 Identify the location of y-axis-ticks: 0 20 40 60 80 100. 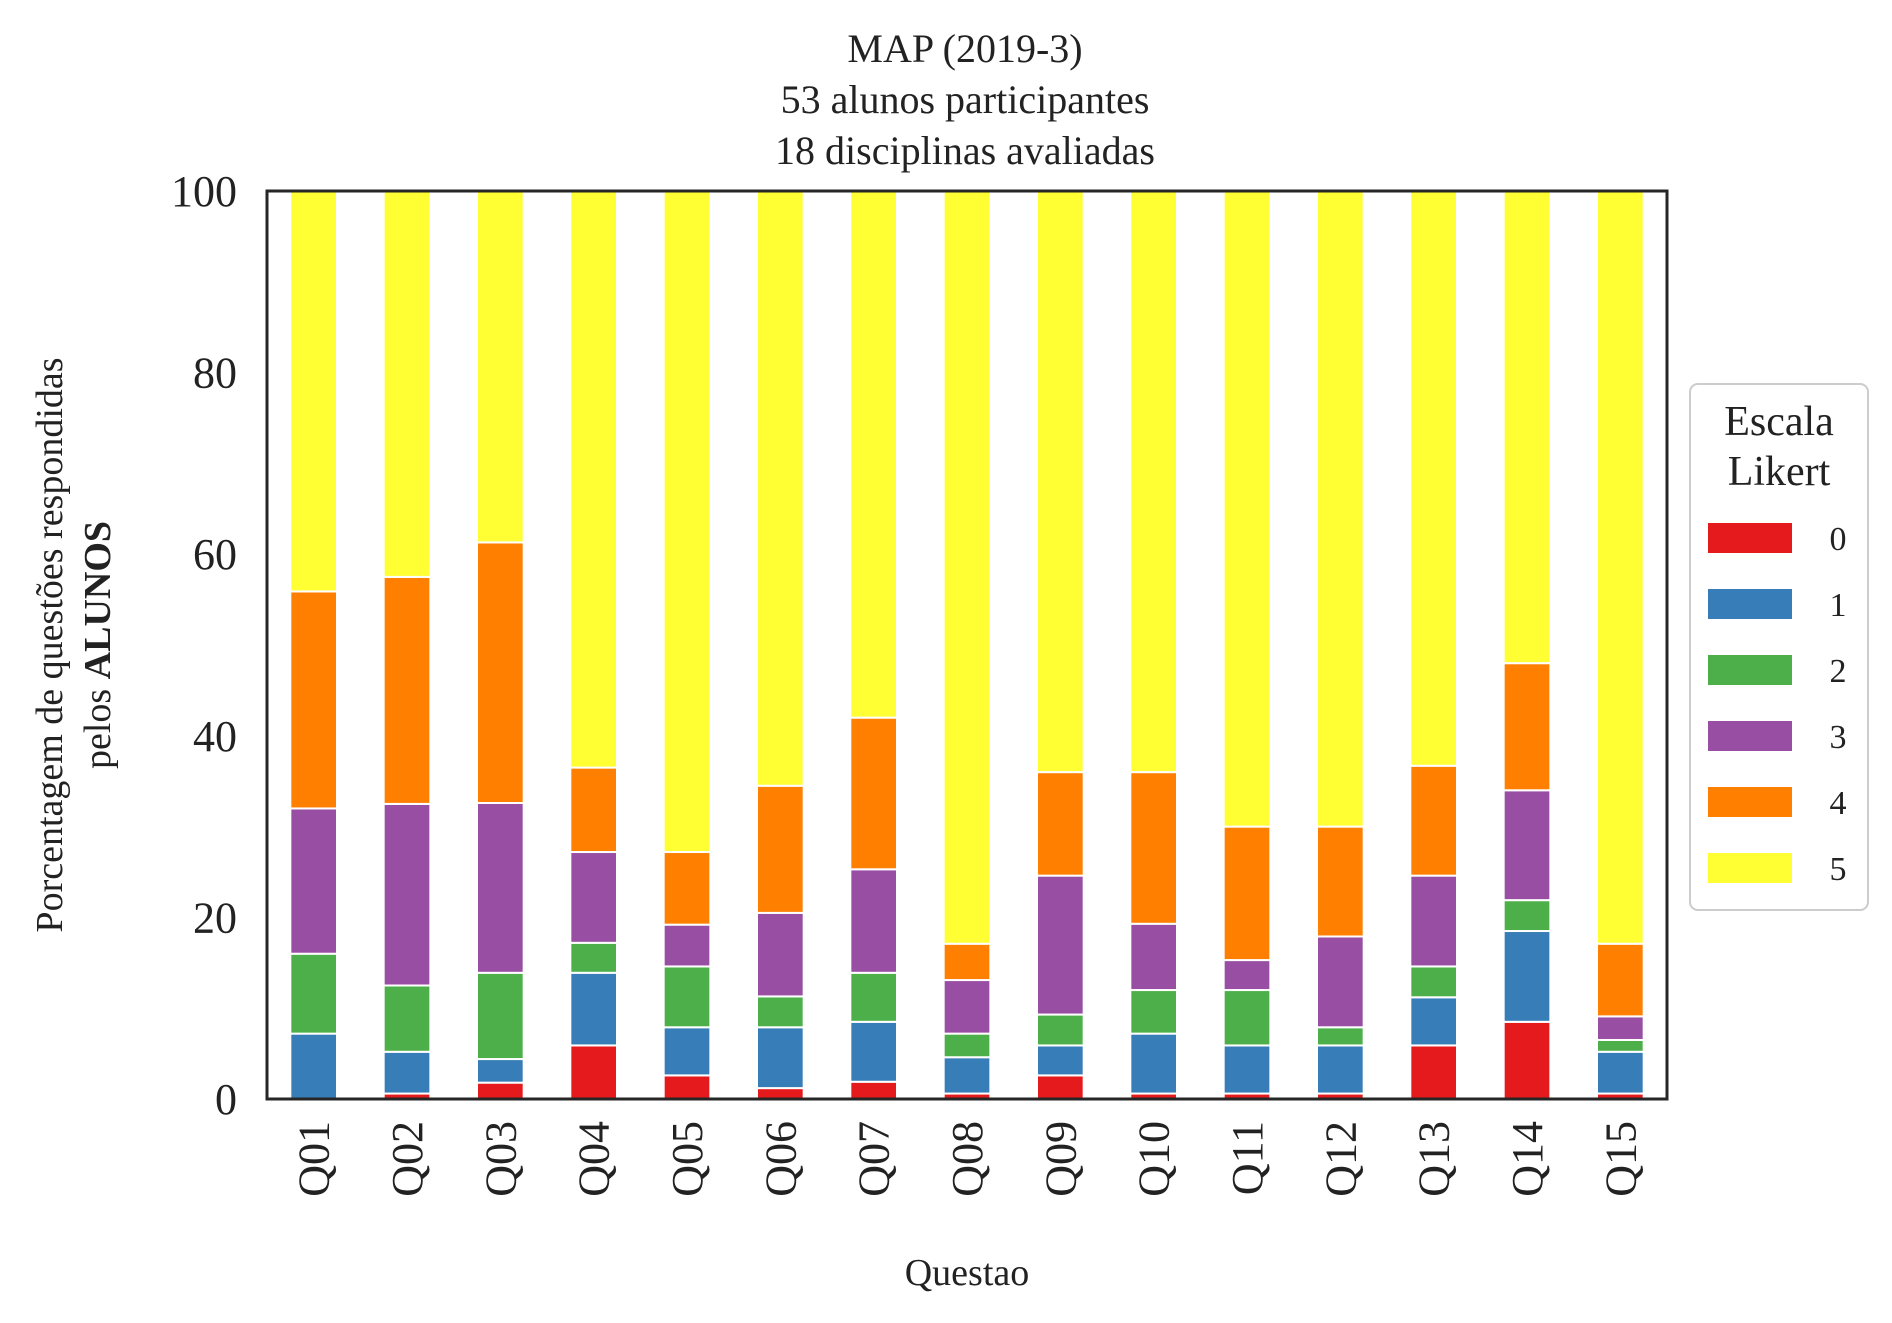
(204, 645).